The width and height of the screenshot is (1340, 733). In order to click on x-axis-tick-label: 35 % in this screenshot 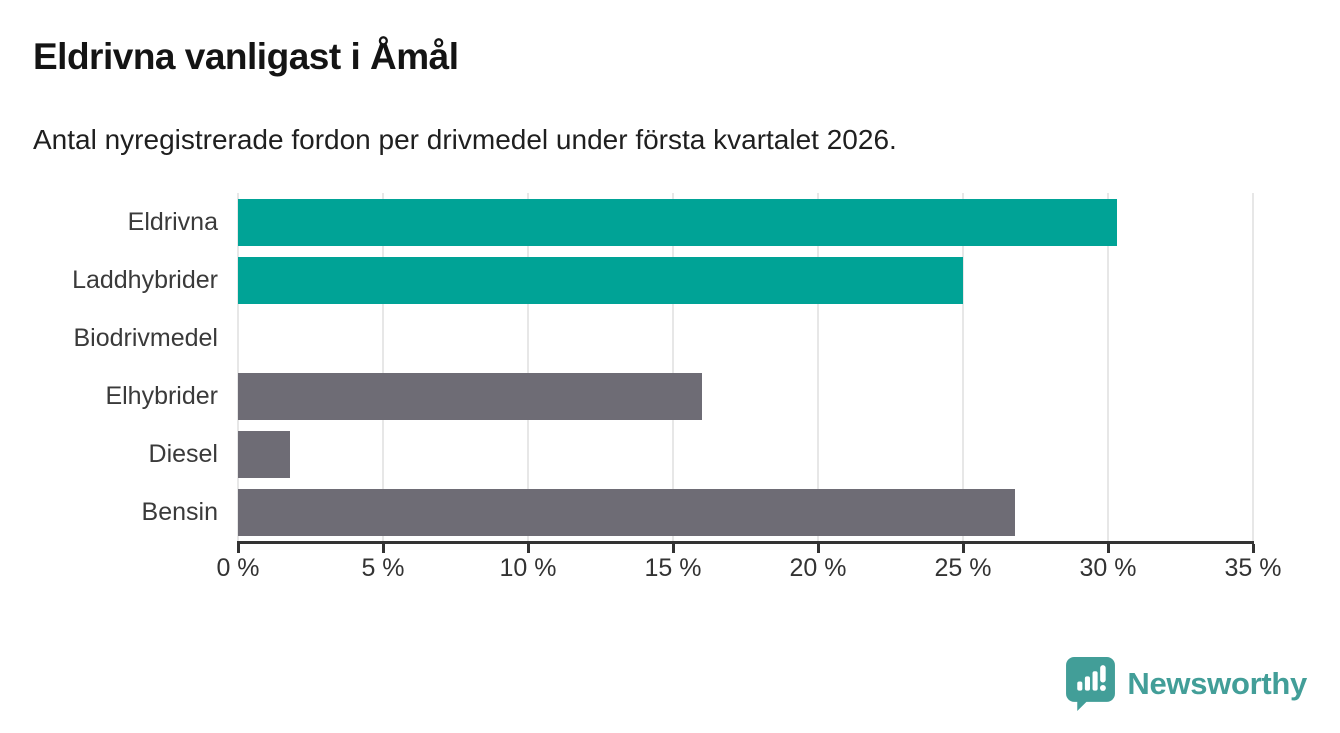, I will do `click(1253, 568)`.